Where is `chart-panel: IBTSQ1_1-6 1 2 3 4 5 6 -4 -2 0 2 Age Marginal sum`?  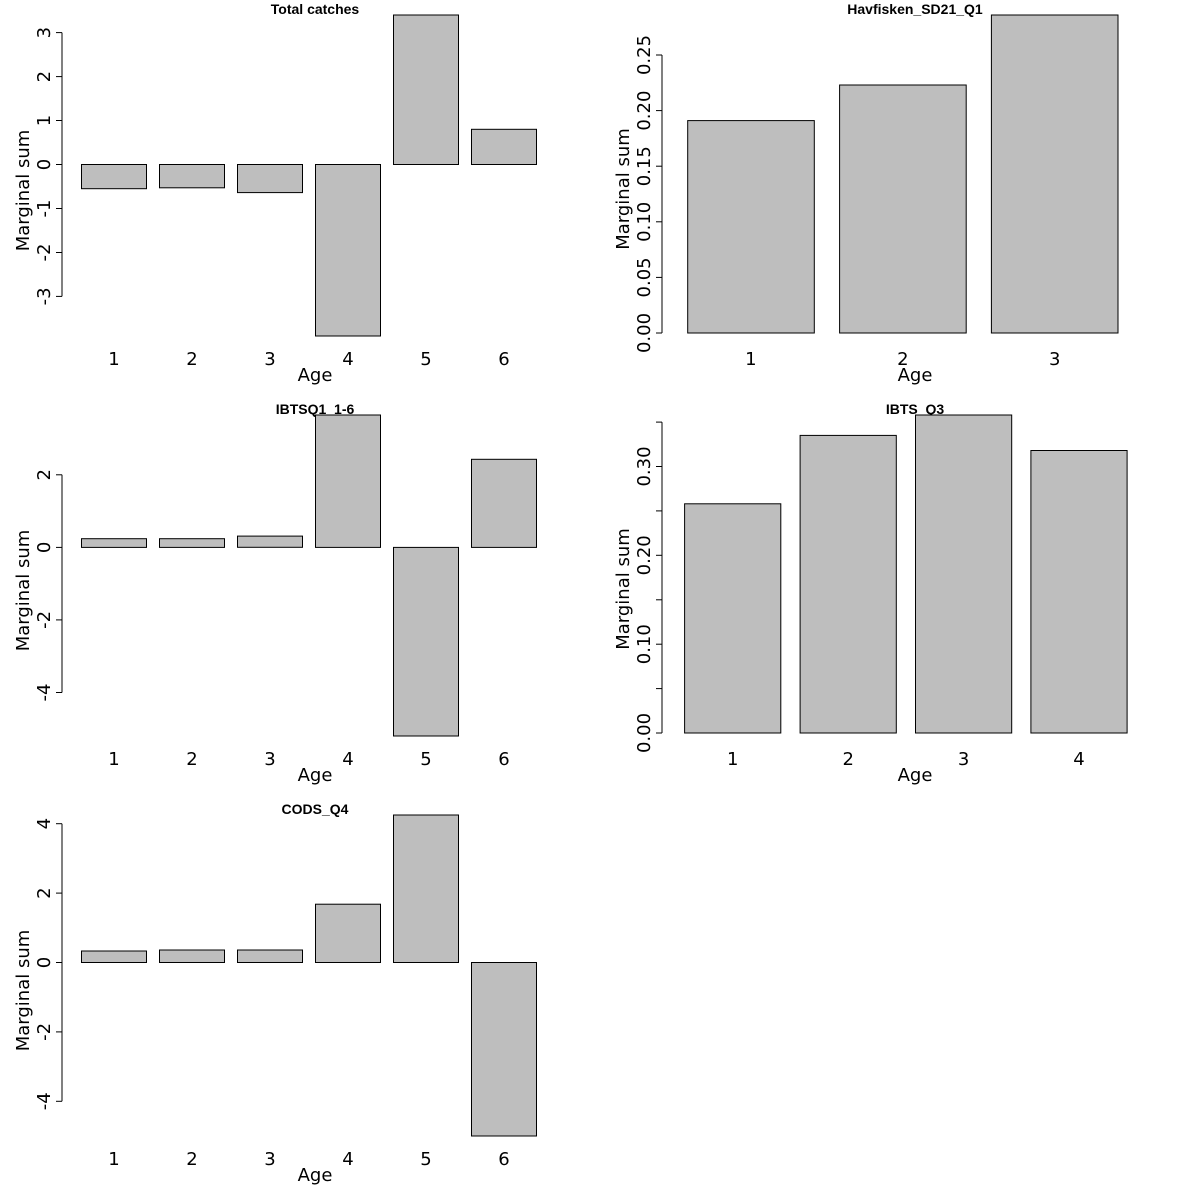 chart-panel: IBTSQ1_1-6 1 2 3 4 5 6 -4 -2 0 2 Age Marginal sum is located at coordinates (275, 593).